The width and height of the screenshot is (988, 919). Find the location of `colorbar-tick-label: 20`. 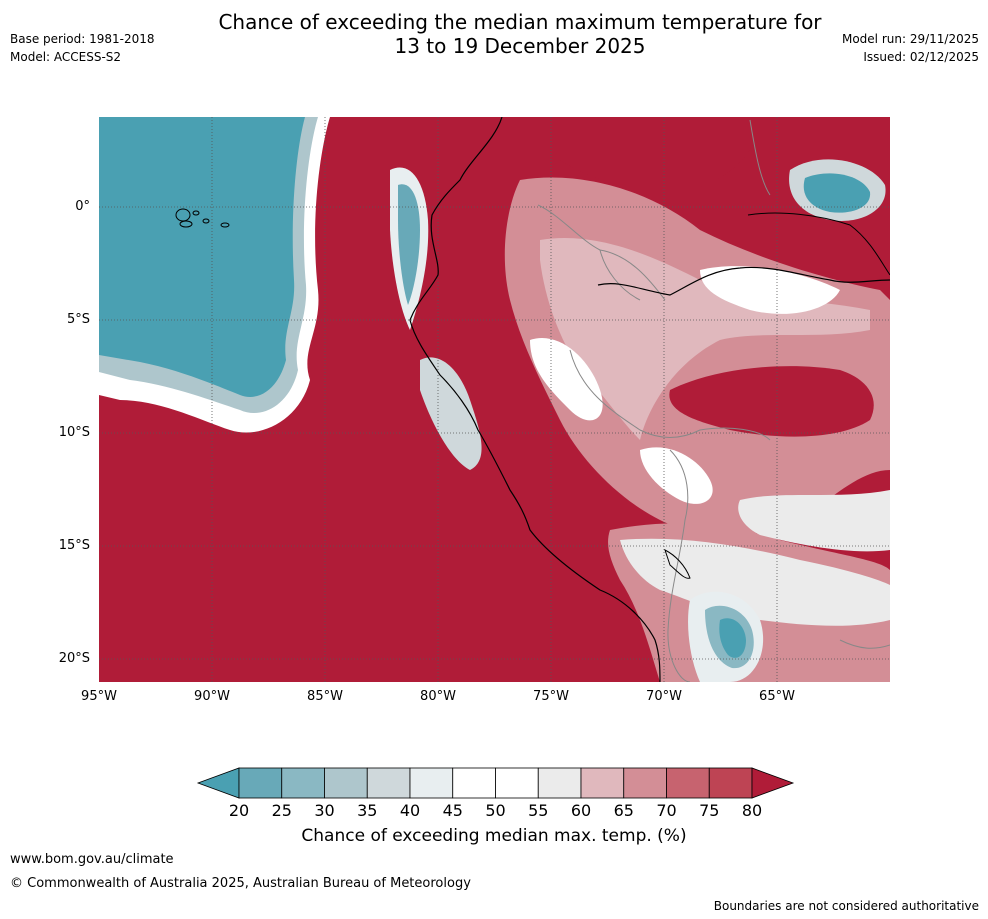

colorbar-tick-label: 20 is located at coordinates (239, 810).